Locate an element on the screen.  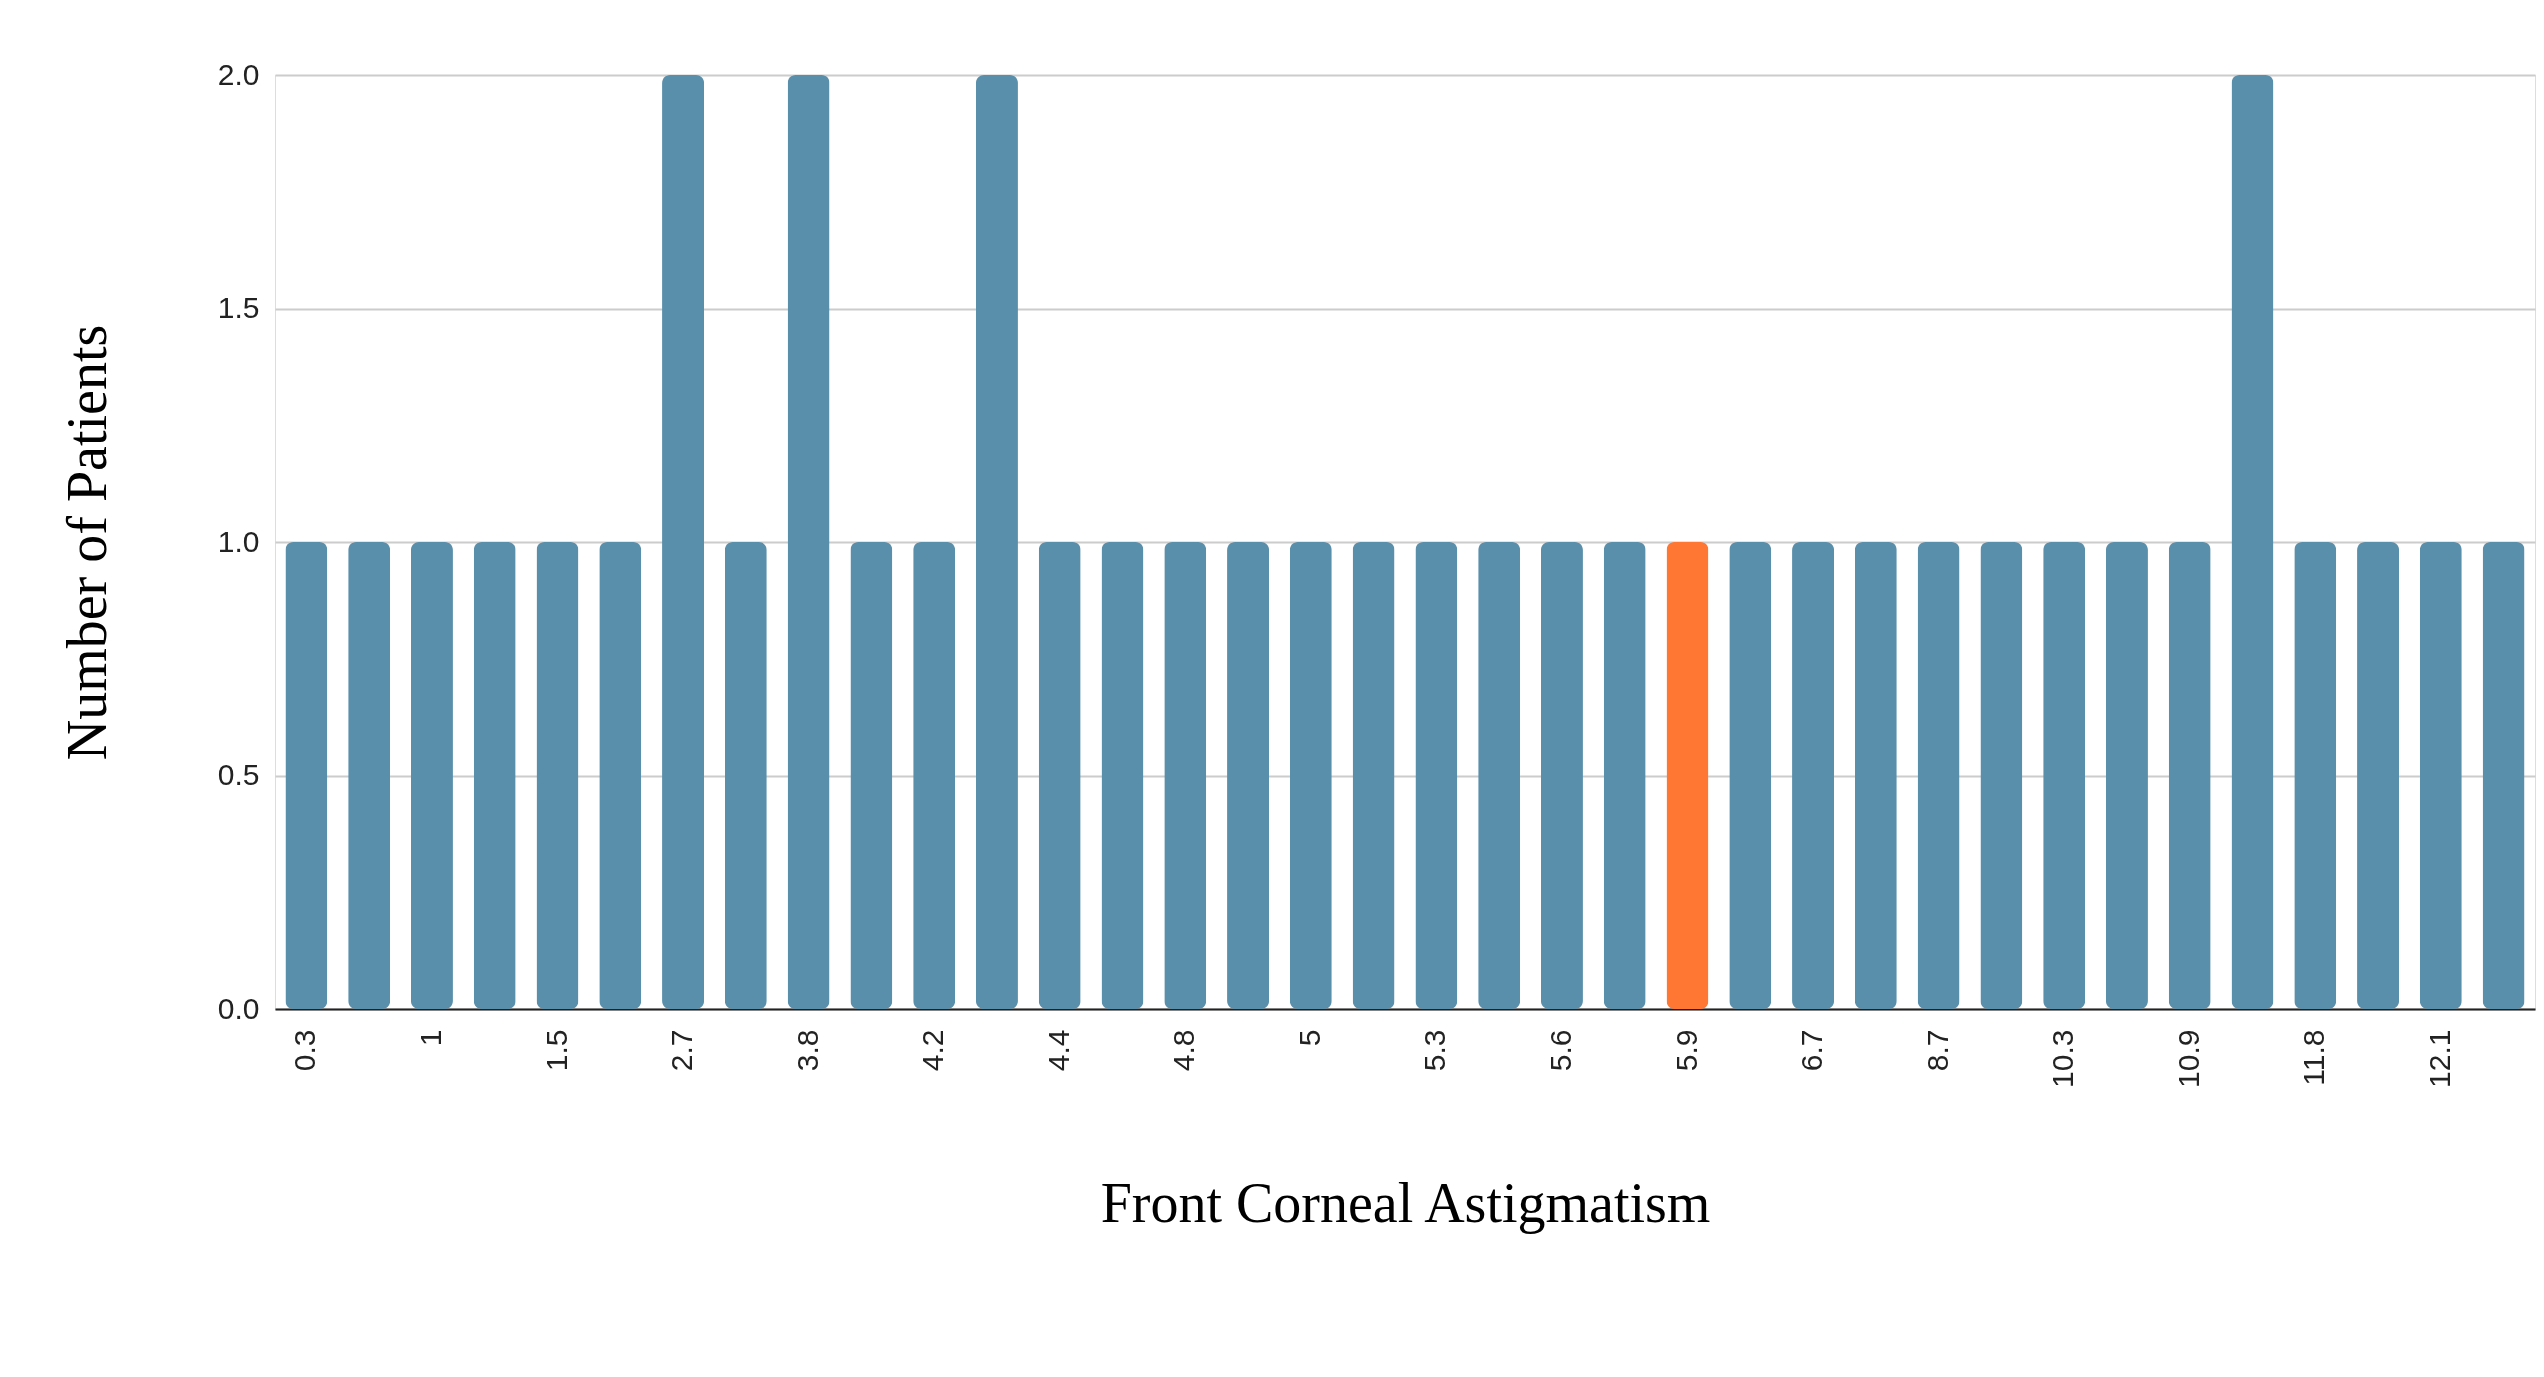
x-tick-label: 1 is located at coordinates (430, 1038).